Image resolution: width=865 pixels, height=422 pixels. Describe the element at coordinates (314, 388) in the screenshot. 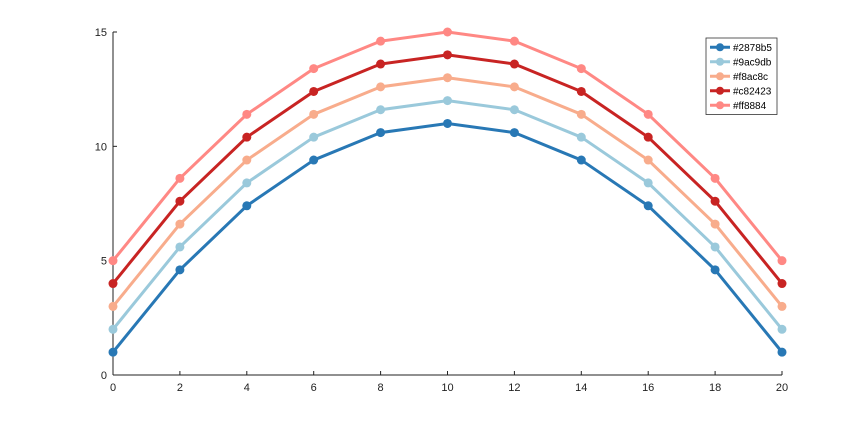

I see `x-tick-label: 6` at that location.